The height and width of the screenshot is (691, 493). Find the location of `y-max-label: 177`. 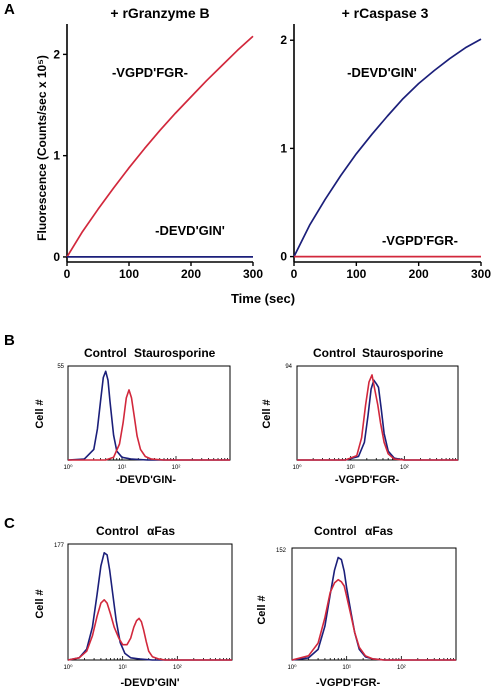

y-max-label: 177 is located at coordinates (59, 546).